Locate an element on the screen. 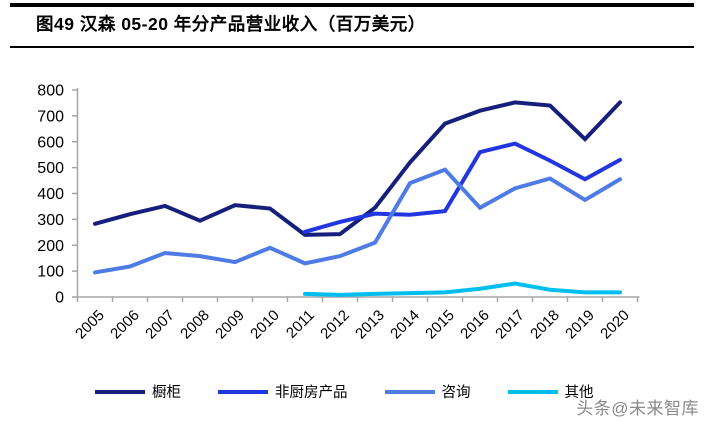 The width and height of the screenshot is (704, 422). top-rule is located at coordinates (352, 5).